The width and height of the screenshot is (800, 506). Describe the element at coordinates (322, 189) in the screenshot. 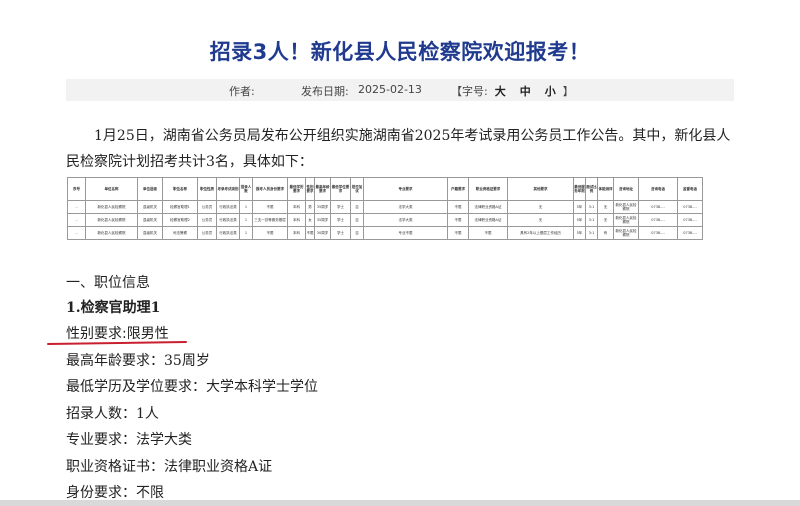

I see `table-header-cell: 最高年龄要求` at that location.